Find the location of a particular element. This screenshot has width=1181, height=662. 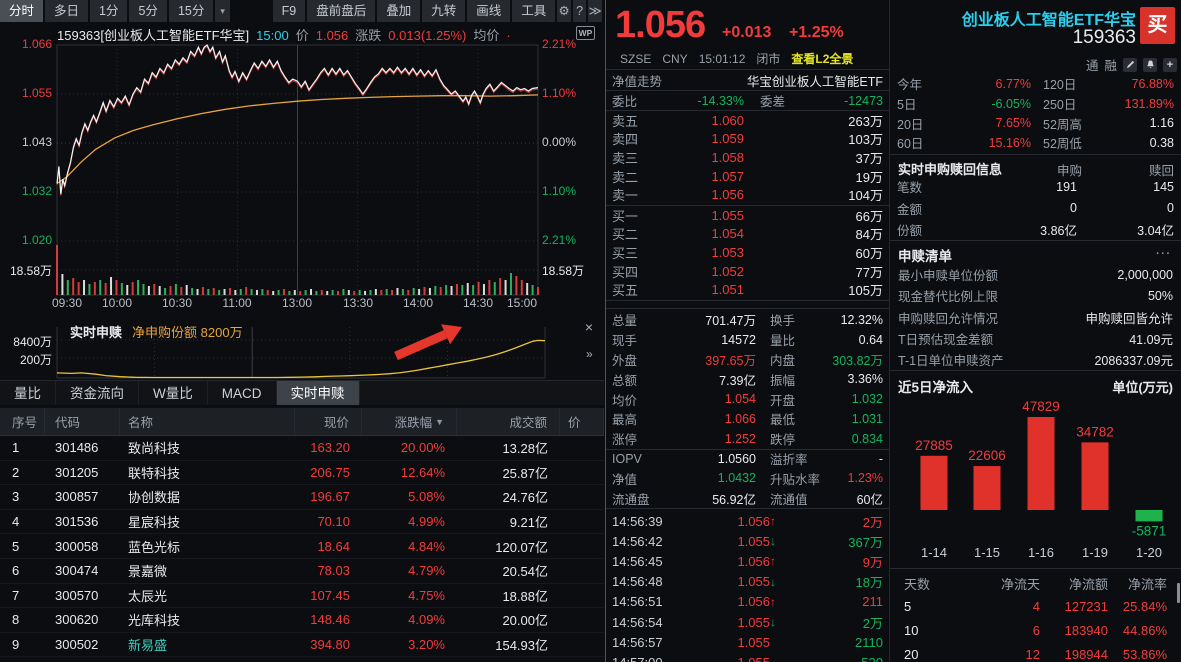

order-book-level: 卖一 1.056 104万 is located at coordinates (747, 194).